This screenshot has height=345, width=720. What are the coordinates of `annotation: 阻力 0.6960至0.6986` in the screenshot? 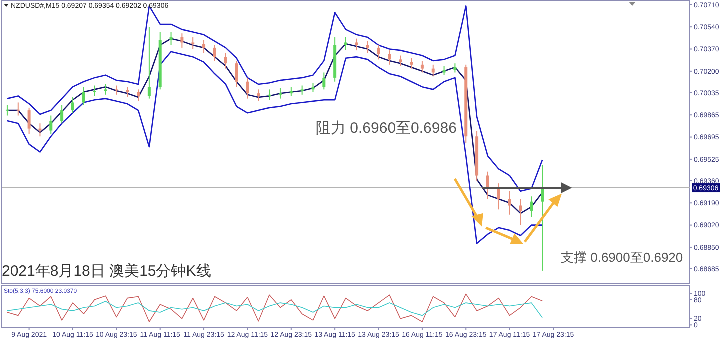 It's located at (386, 128).